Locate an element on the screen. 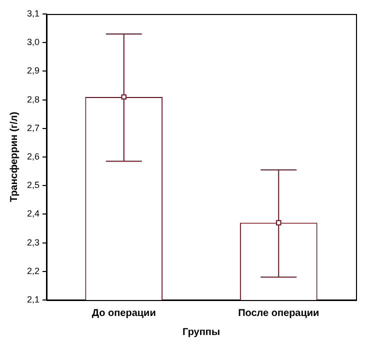  x-tick-label: После операции is located at coordinates (279, 313).